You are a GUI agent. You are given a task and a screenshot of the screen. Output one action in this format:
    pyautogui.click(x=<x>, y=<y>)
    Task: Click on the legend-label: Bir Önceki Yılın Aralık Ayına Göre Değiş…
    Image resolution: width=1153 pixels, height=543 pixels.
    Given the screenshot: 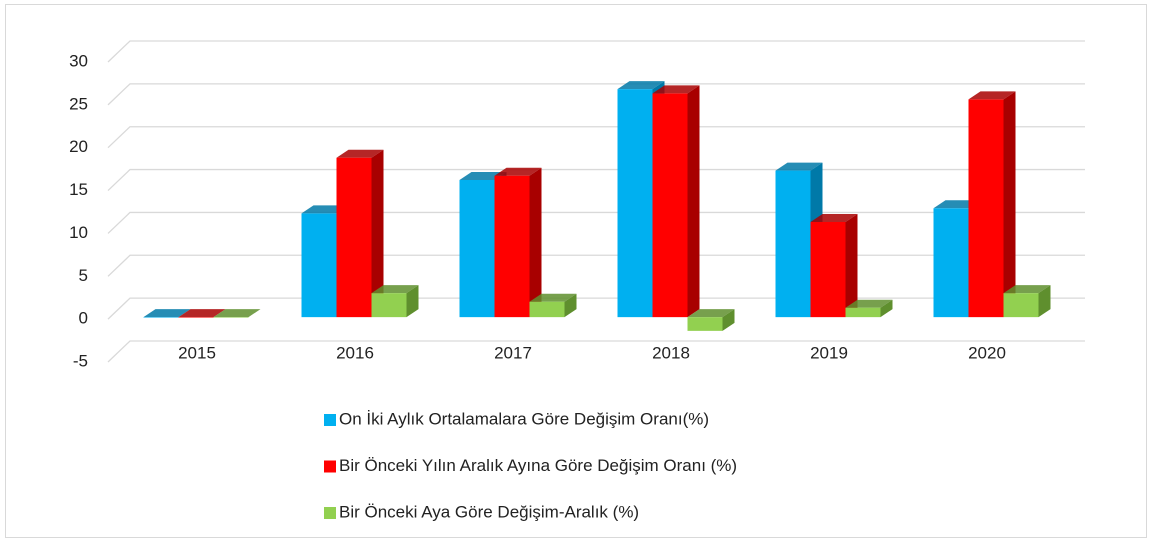 What is the action you would take?
    pyautogui.click(x=538, y=465)
    